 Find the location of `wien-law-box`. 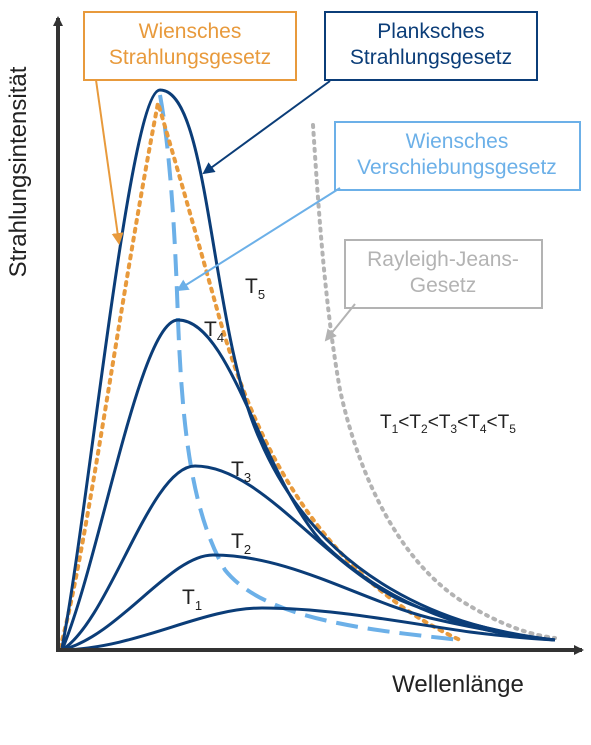

wien-law-box is located at coordinates (190, 46).